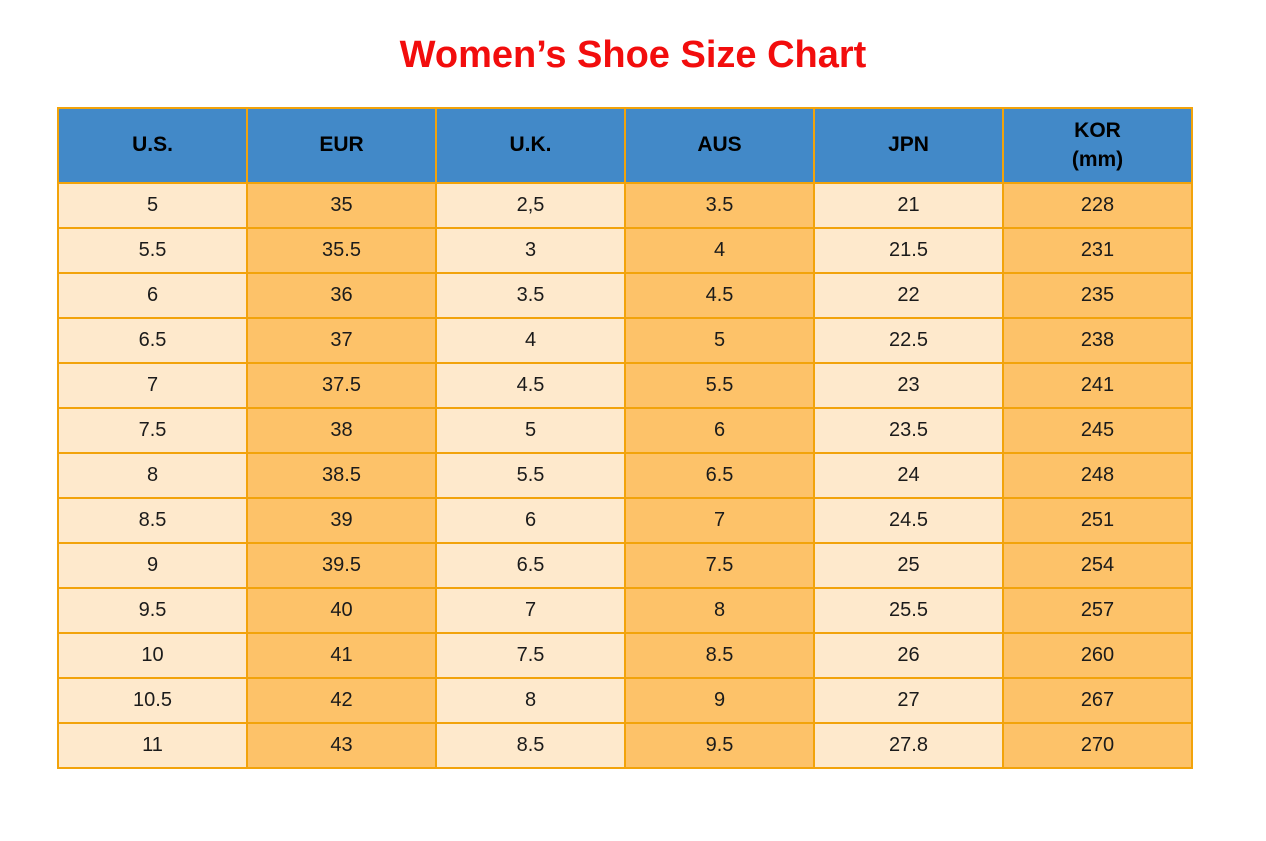 The image size is (1266, 841). What do you see at coordinates (152, 475) in the screenshot?
I see `cell-us: 8` at bounding box center [152, 475].